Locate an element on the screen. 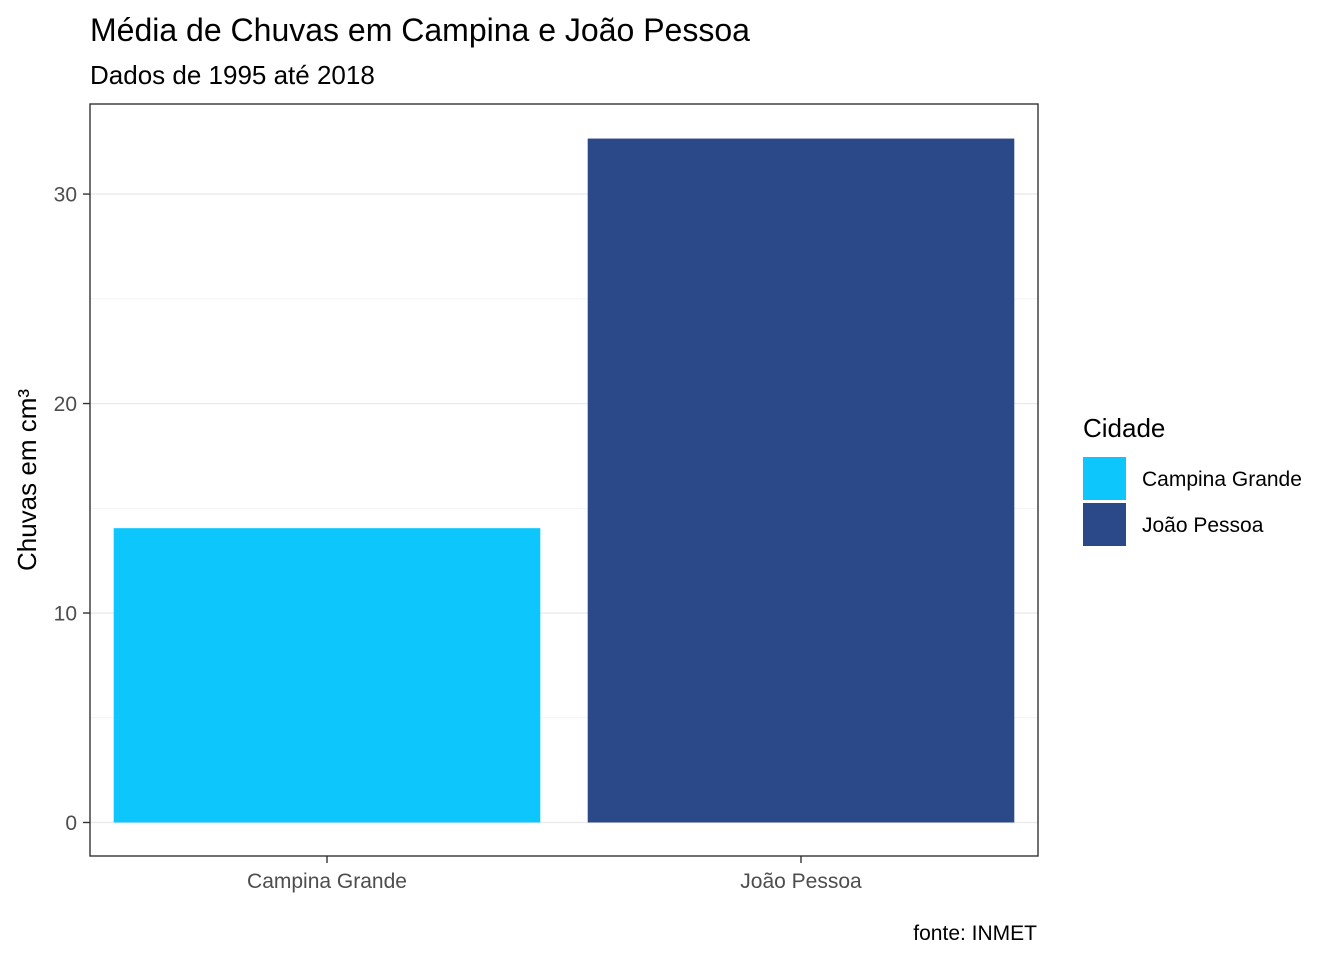 Image resolution: width=1344 pixels, height=960 pixels. legend-title: Cidade is located at coordinates (1124, 428).